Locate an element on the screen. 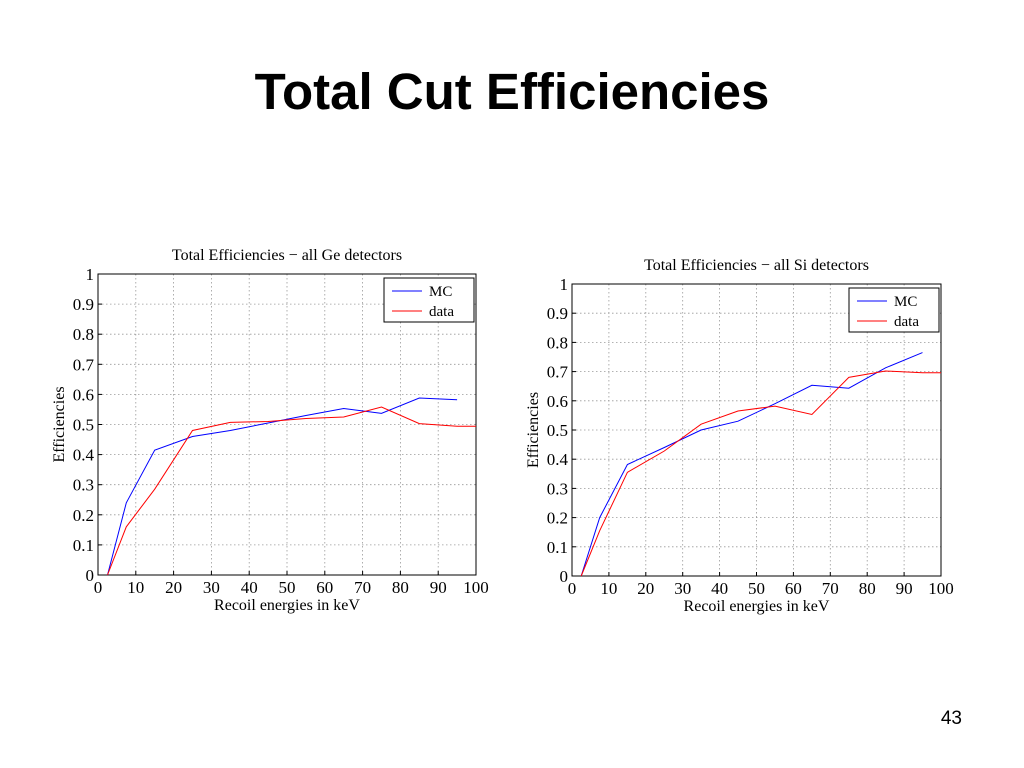 Image resolution: width=1024 pixels, height=768 pixels. si-series-data-line is located at coordinates (760, 473).